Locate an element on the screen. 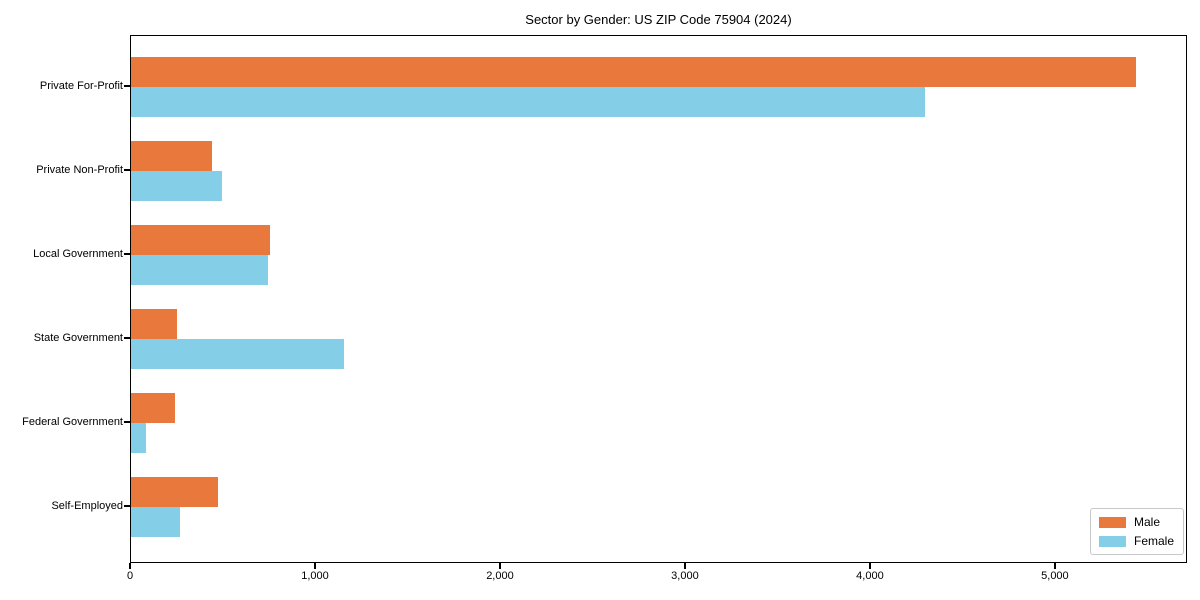 The image size is (1200, 600). legend-item-male: Male is located at coordinates (1136, 522).